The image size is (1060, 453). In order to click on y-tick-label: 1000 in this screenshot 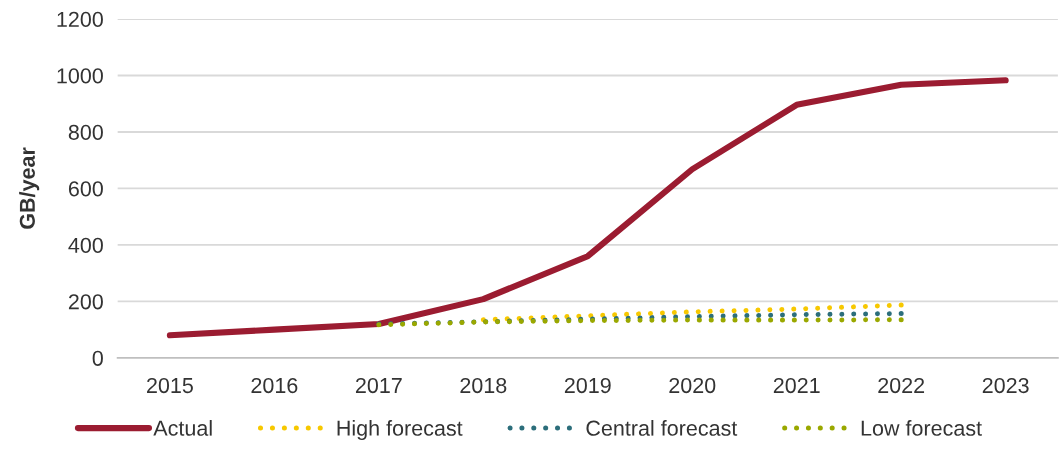, I will do `click(80, 76)`.